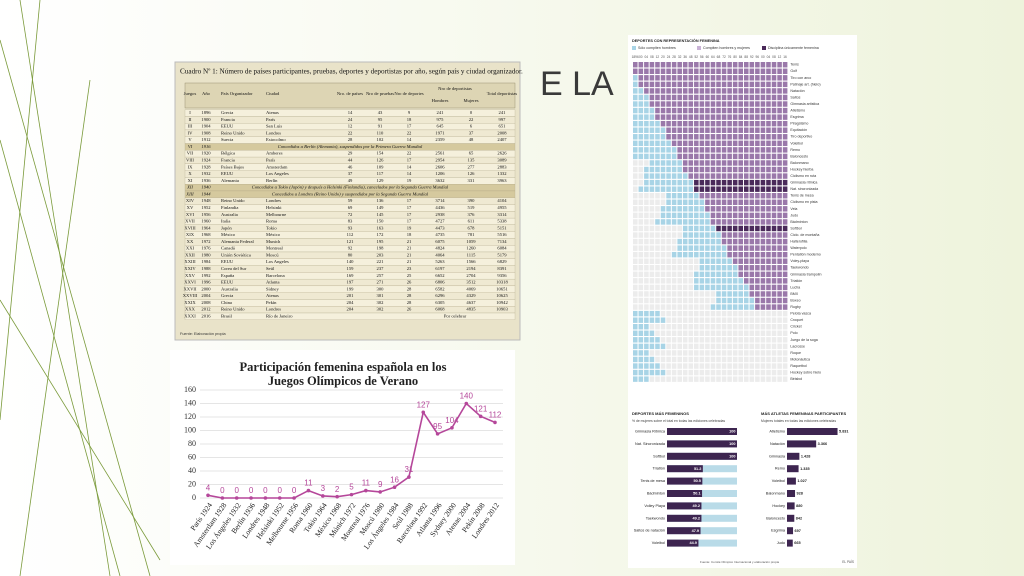  Describe the element at coordinates (799, 261) in the screenshot. I see `sport-label: Voley-playa` at that location.